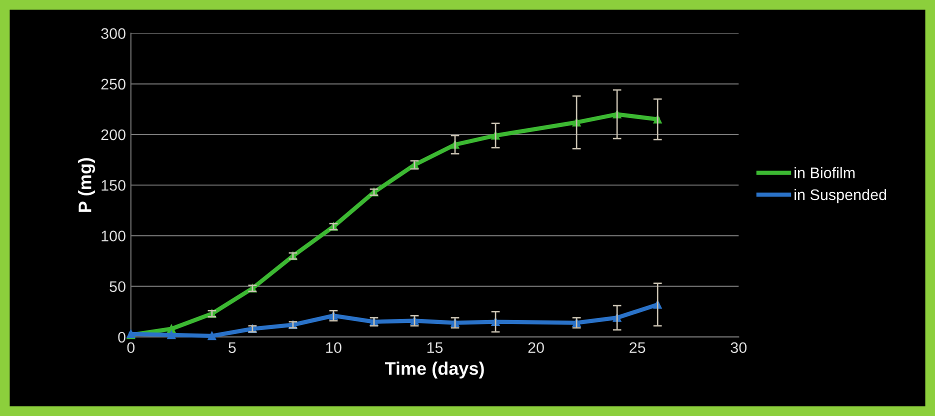 The height and width of the screenshot is (416, 935). I want to click on y-axis-title: P (mg), so click(86, 185).